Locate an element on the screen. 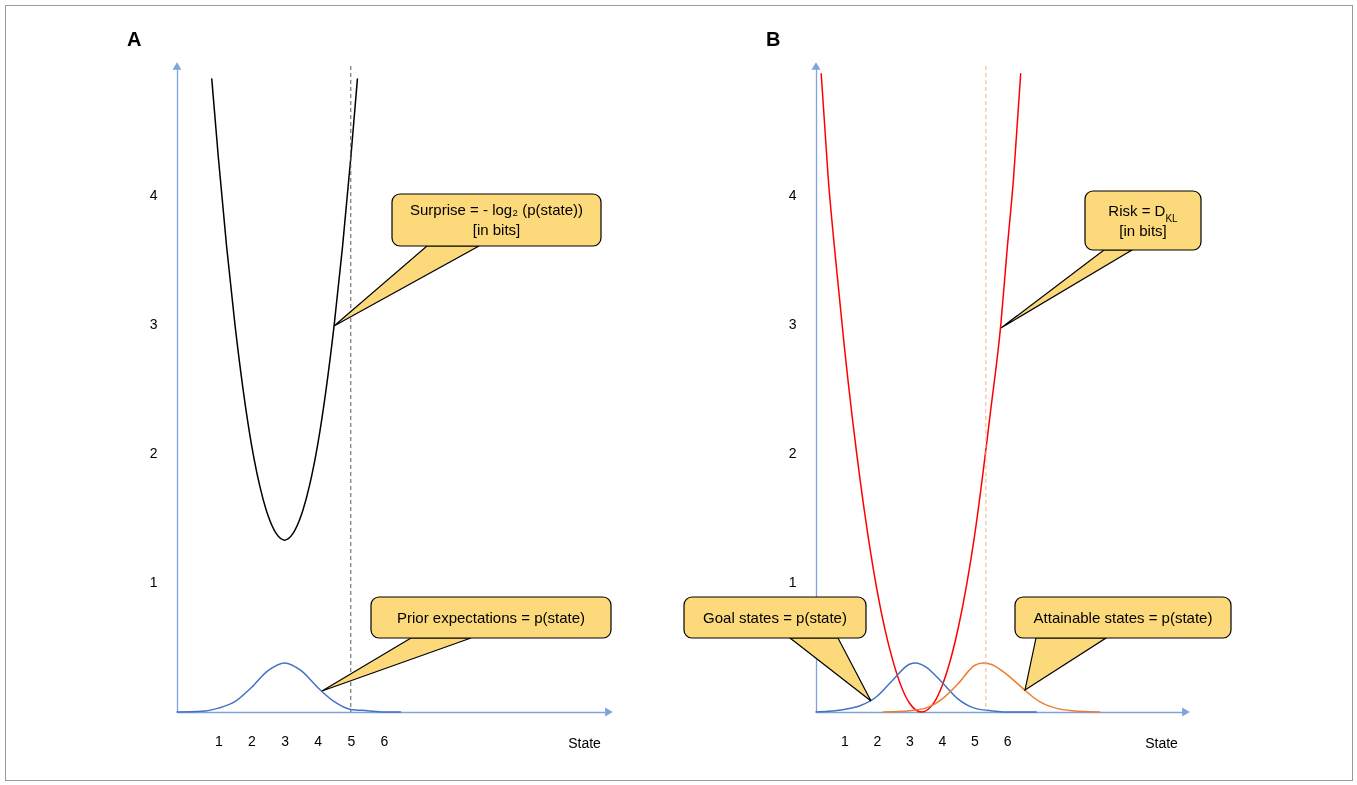 The height and width of the screenshot is (785, 1357). chart-title: A is located at coordinates (134, 39).